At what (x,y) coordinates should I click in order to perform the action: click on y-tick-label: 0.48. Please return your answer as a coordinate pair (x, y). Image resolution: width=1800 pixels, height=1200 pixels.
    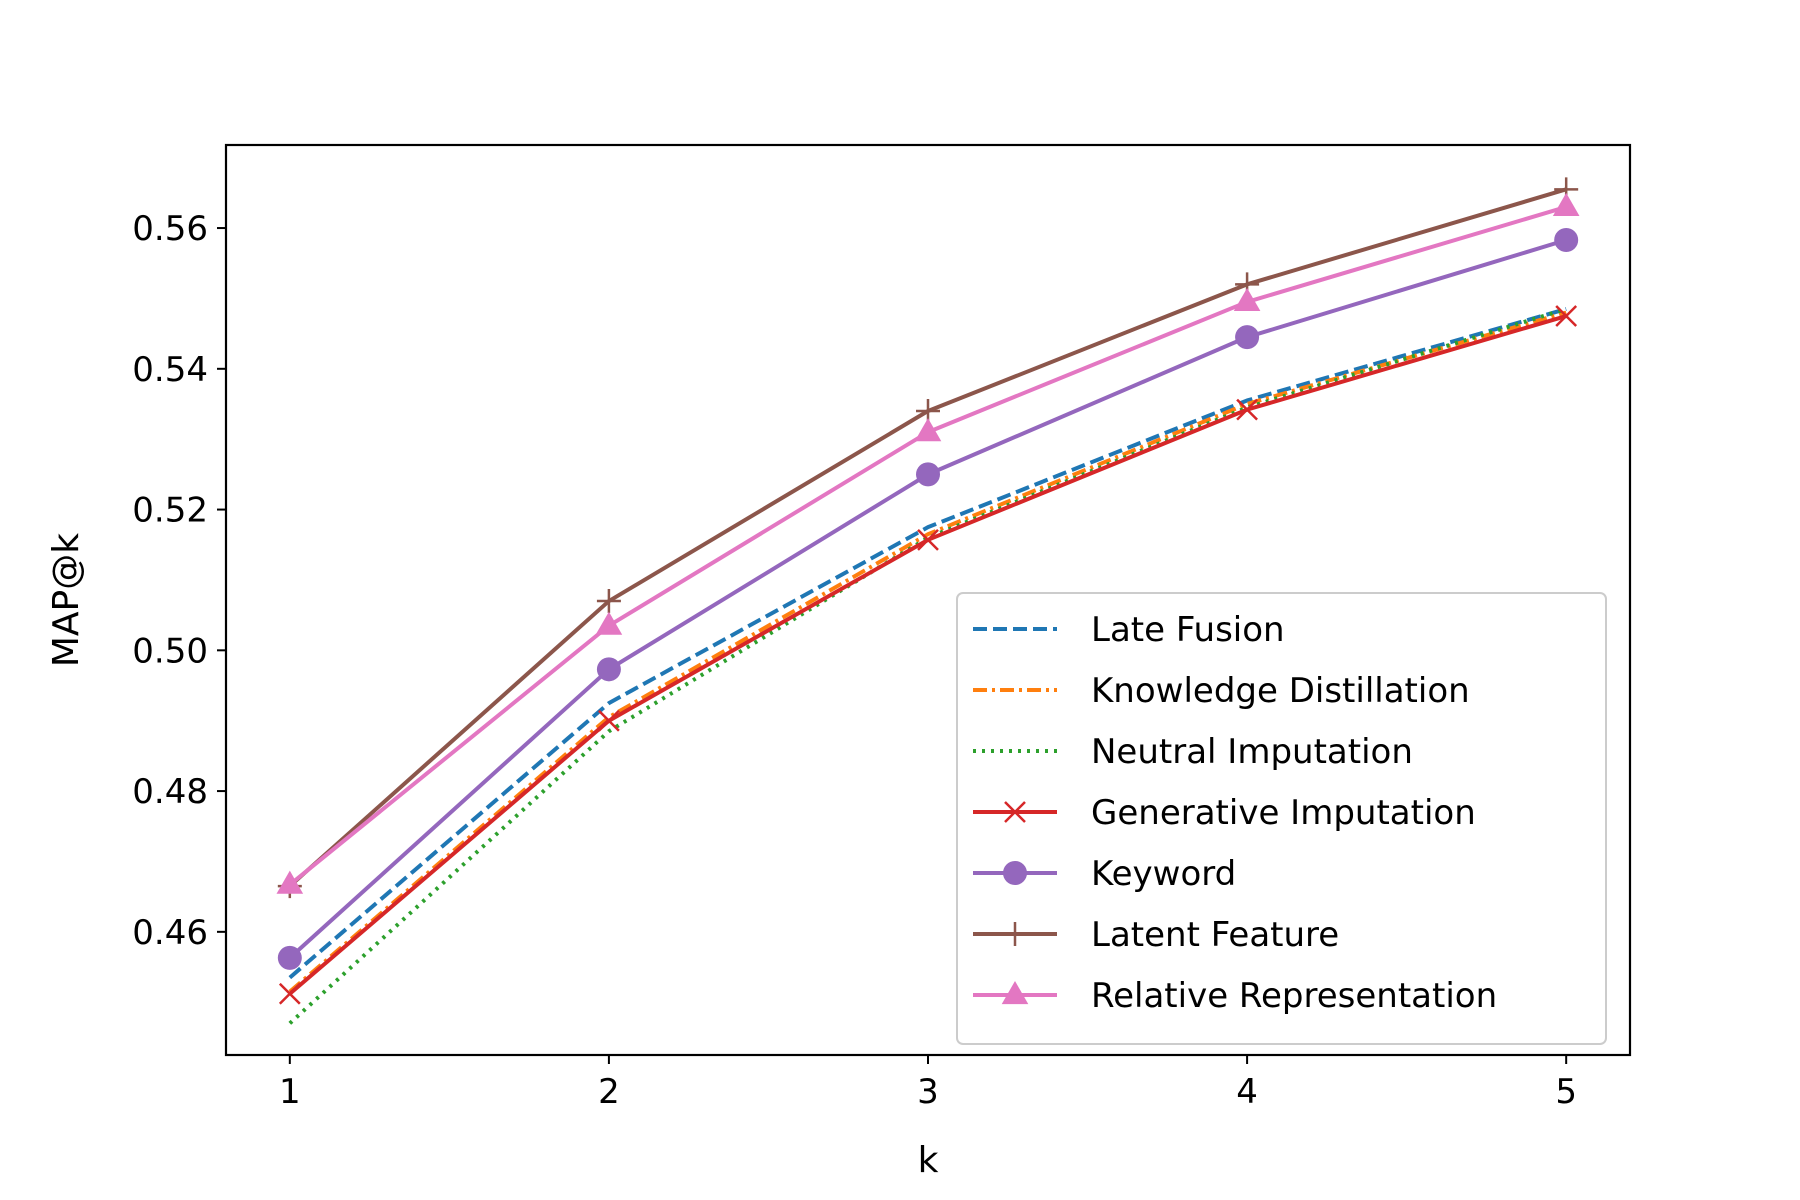
    Looking at the image, I should click on (170, 792).